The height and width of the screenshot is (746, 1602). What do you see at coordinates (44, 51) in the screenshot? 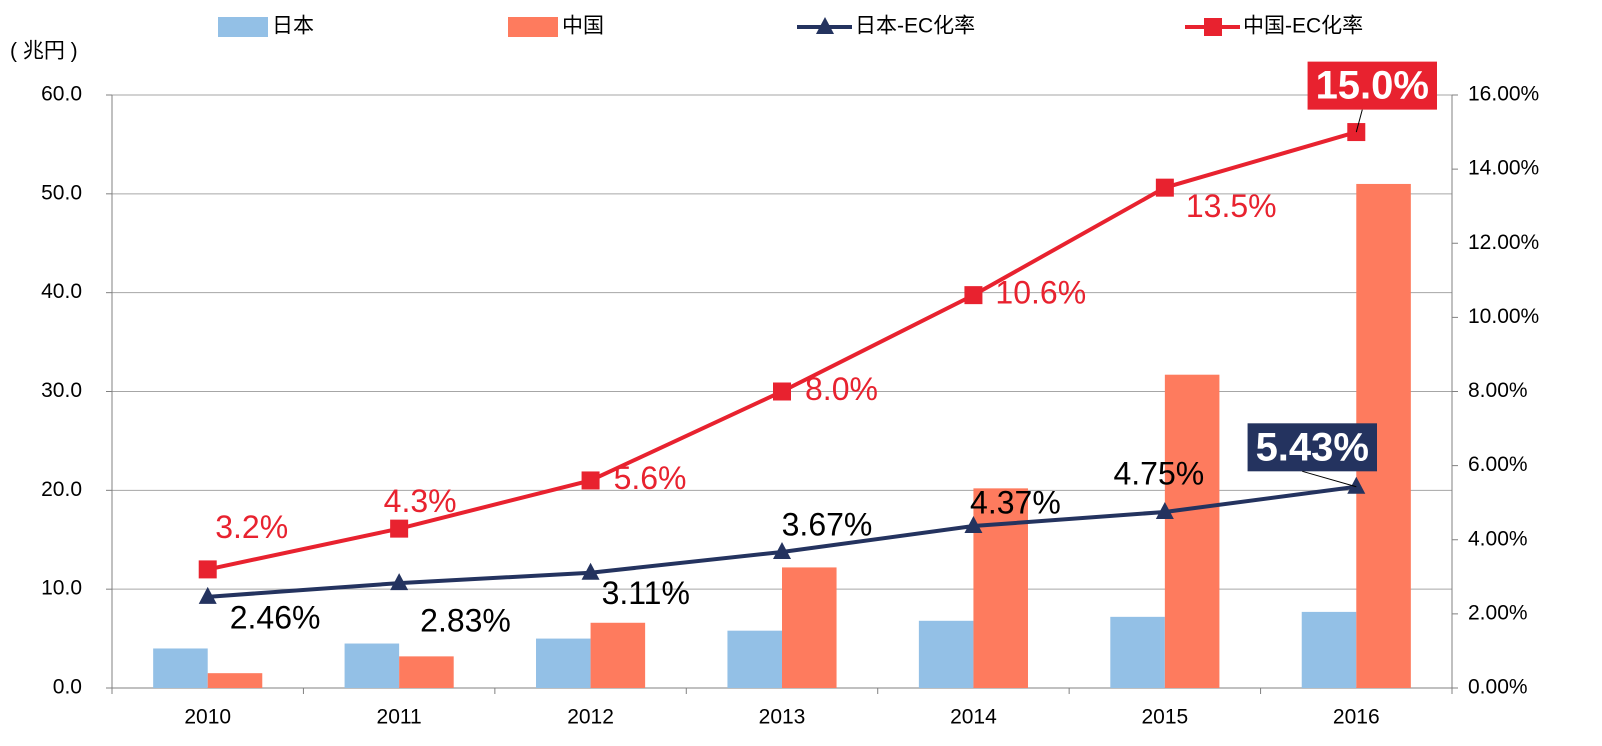
I see `y-axis-label: ( 兆円 )` at bounding box center [44, 51].